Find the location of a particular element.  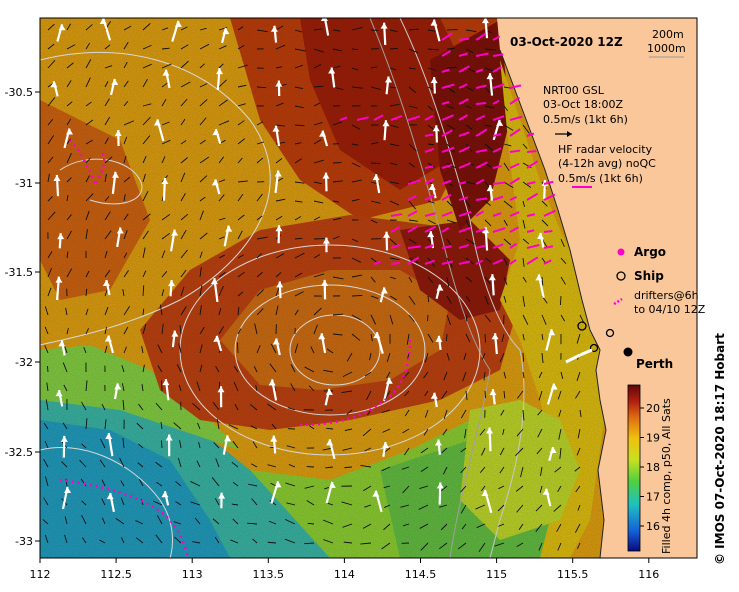

ship-legend-marker is located at coordinates (621, 276).